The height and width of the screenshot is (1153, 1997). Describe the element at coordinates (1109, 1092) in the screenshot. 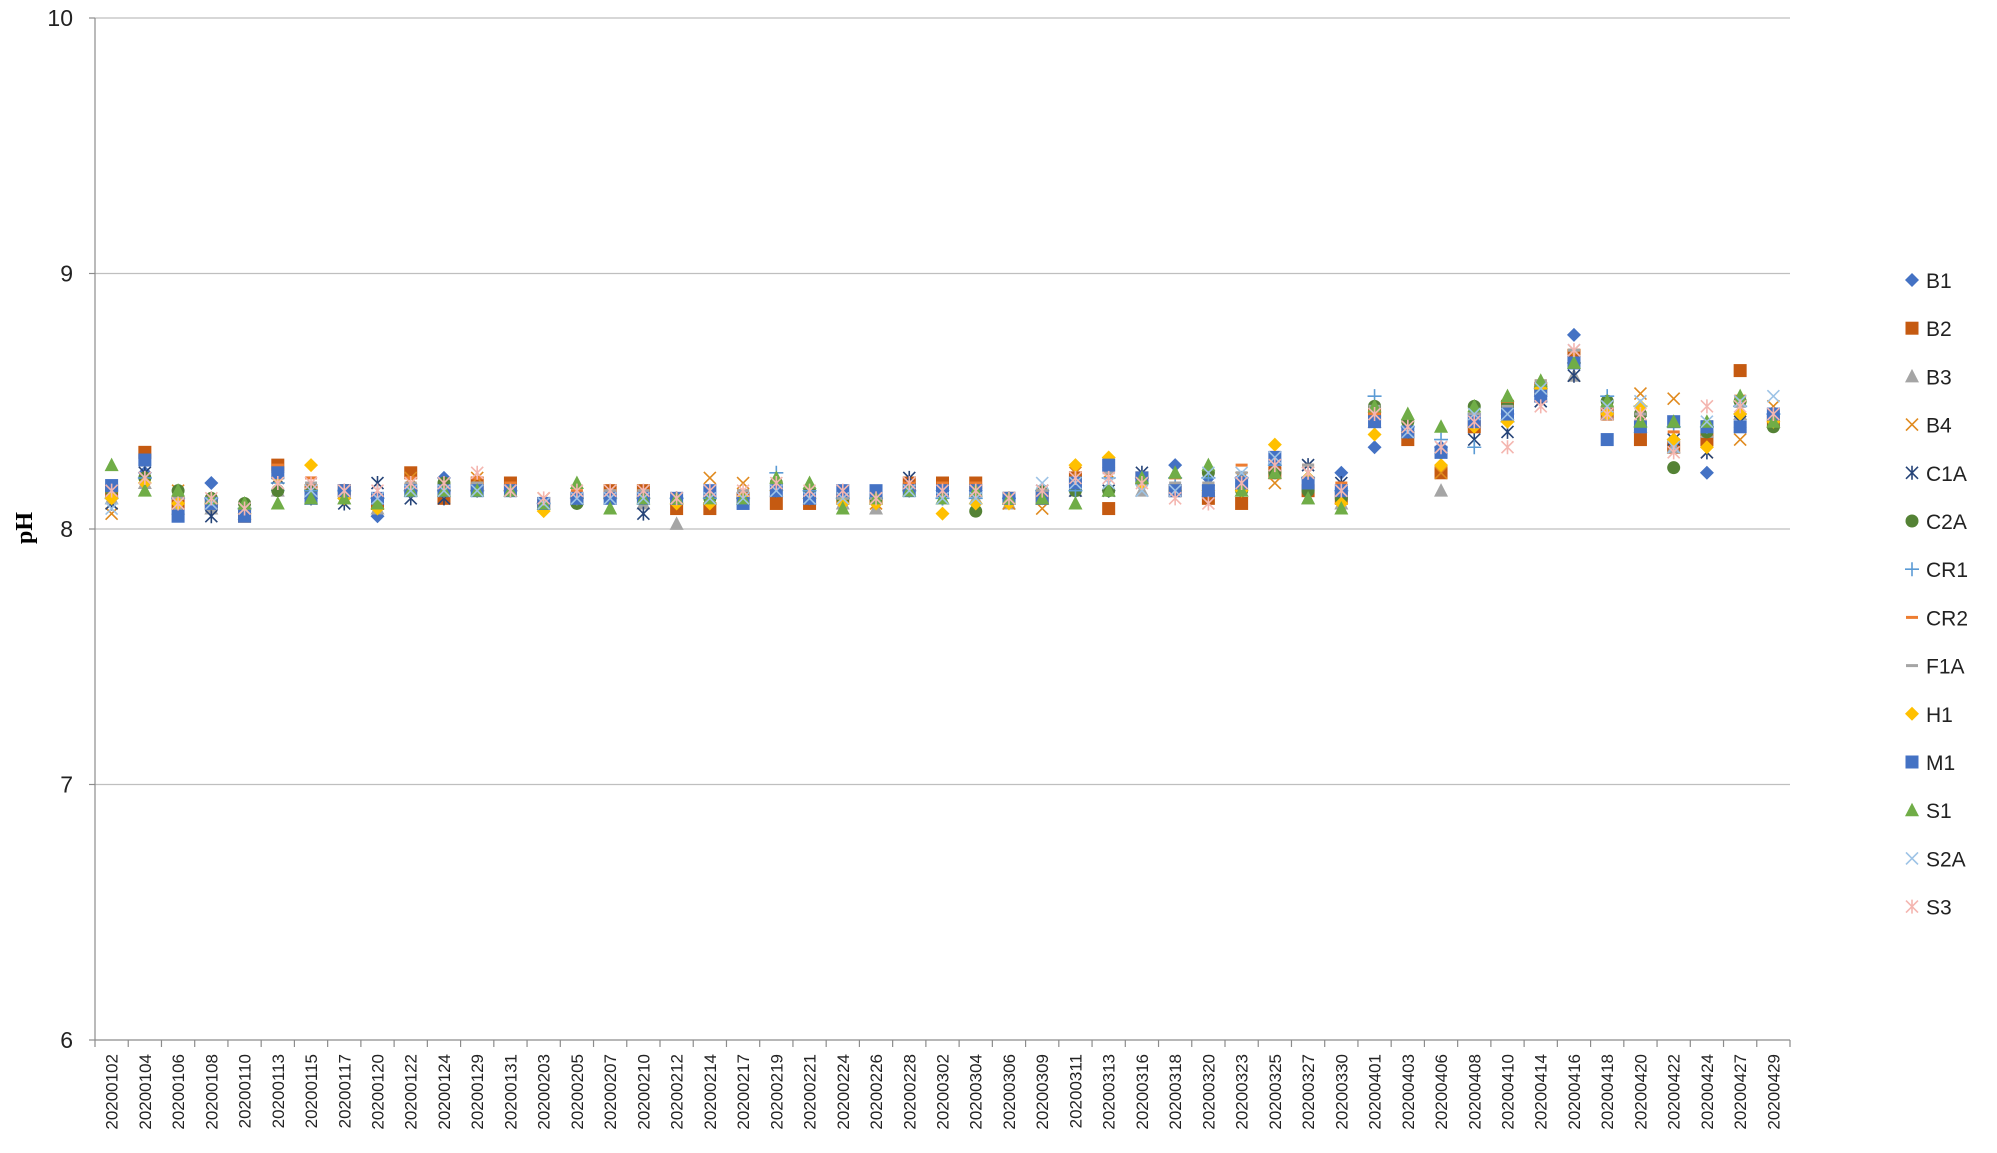

I see `x-tick-label: 20200313` at that location.